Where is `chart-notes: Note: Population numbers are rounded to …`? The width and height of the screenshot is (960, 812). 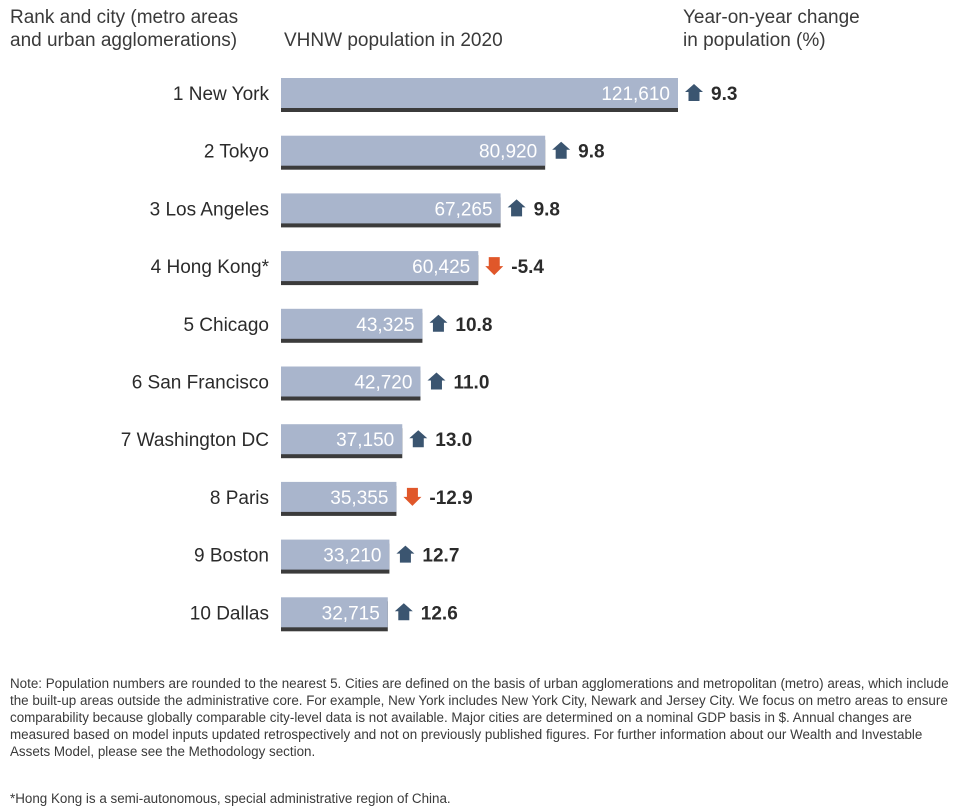 chart-notes: Note: Population numbers are rounded to … is located at coordinates (479, 717).